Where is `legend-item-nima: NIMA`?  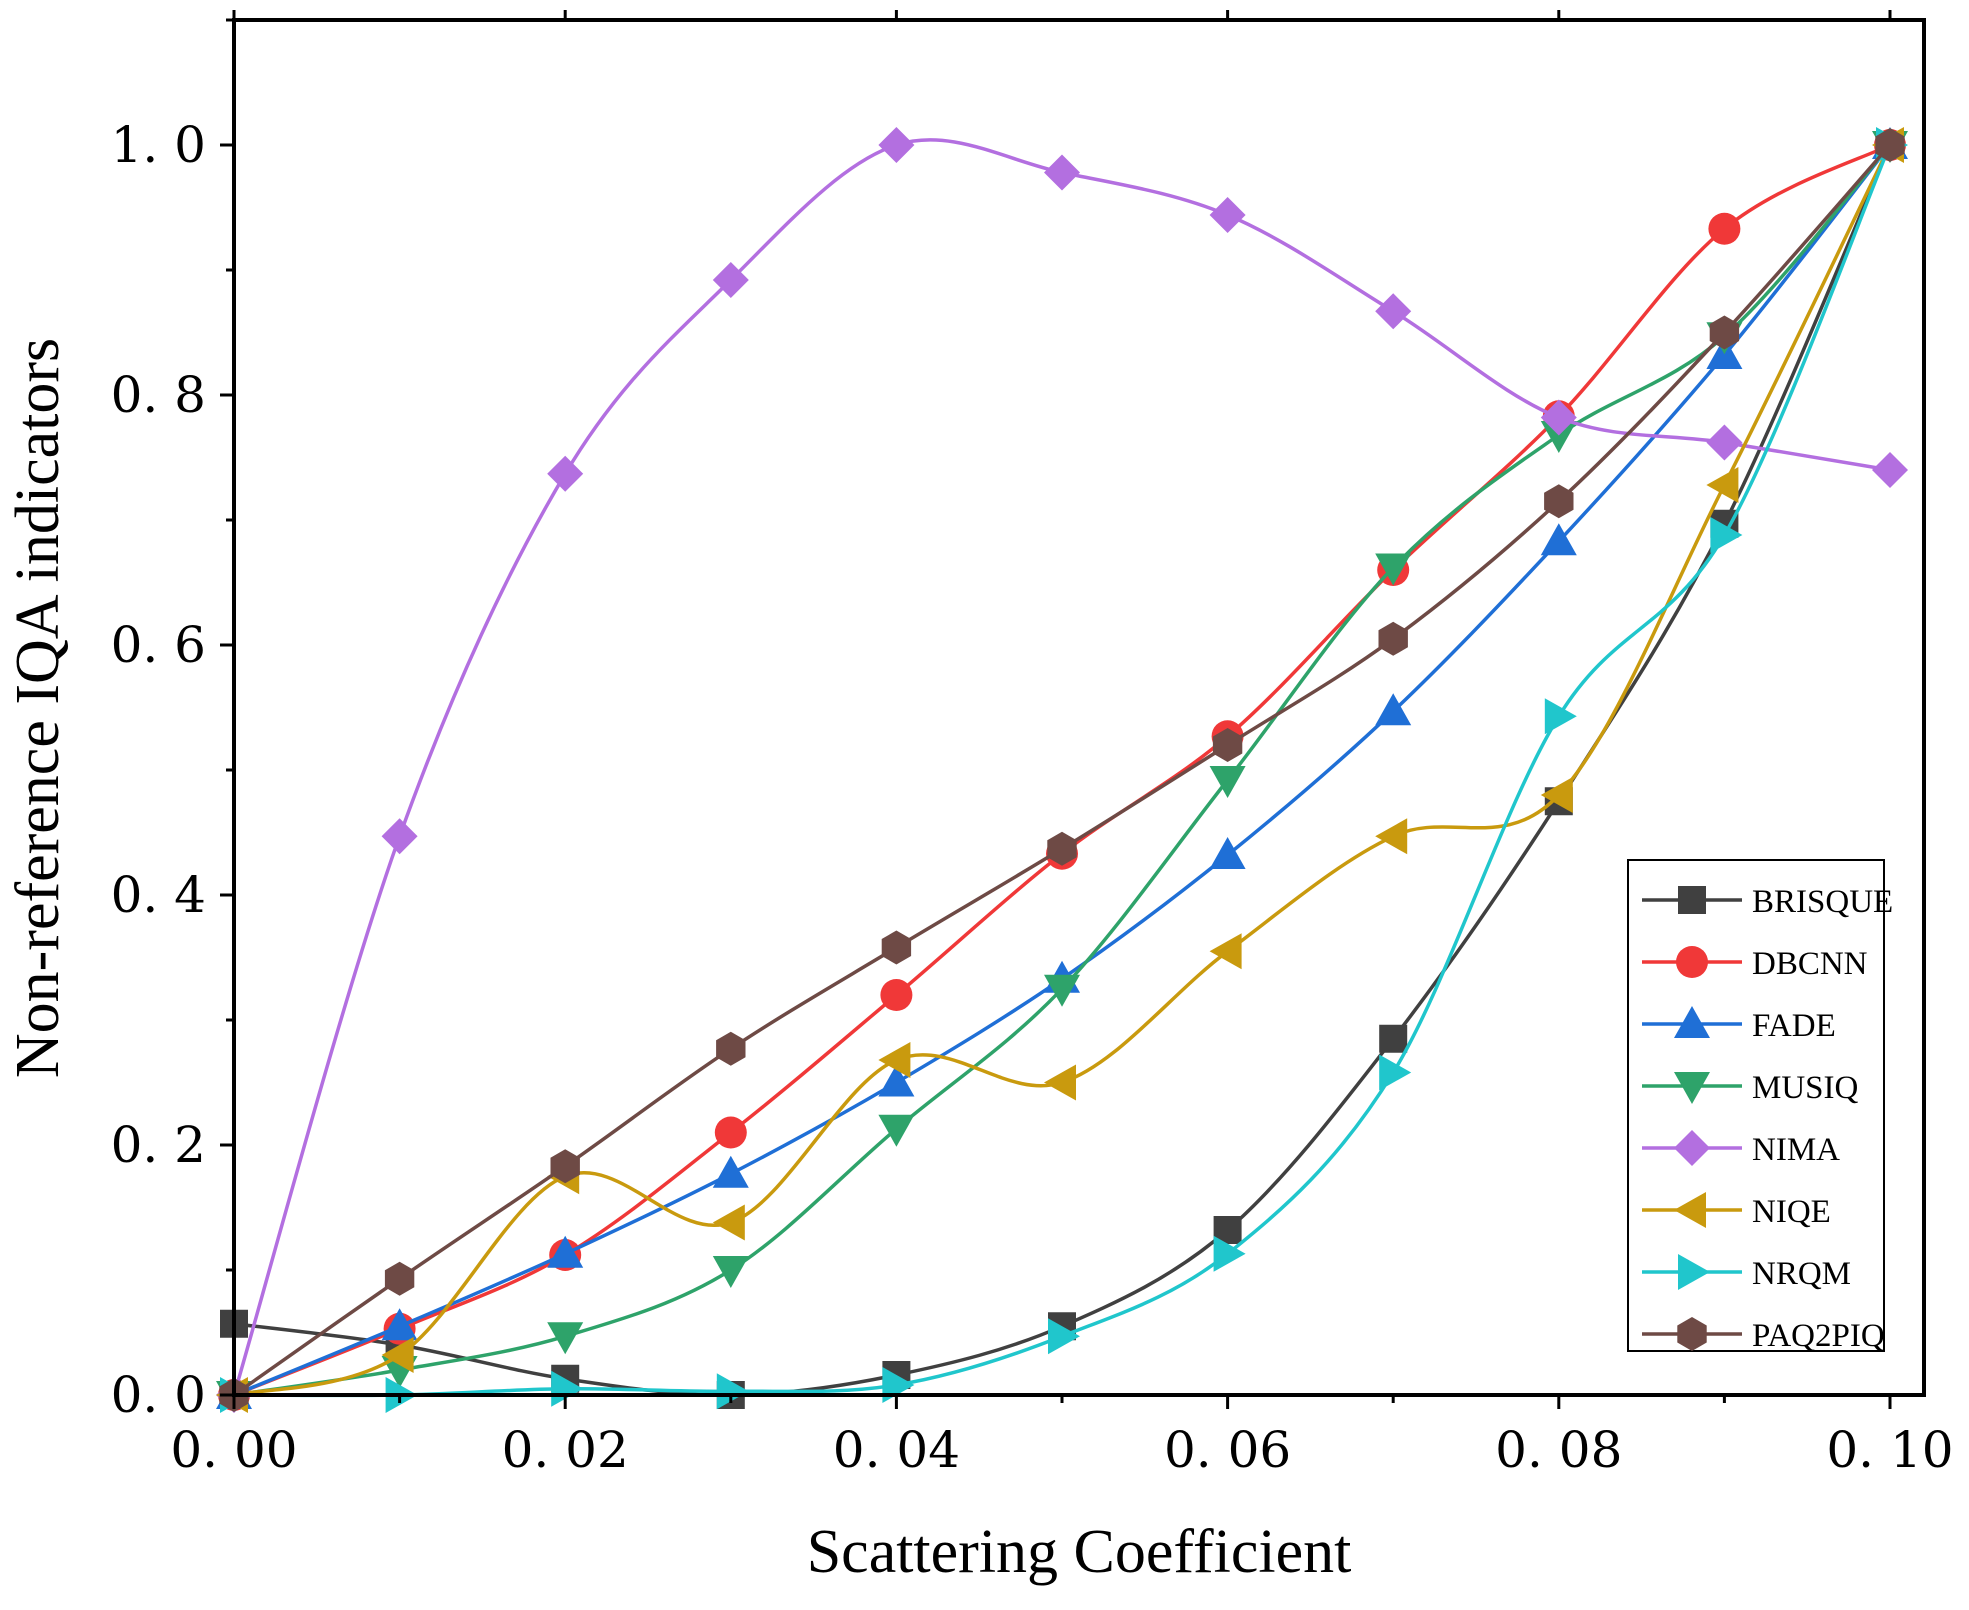 legend-item-nima: NIMA is located at coordinates (1741, 1149).